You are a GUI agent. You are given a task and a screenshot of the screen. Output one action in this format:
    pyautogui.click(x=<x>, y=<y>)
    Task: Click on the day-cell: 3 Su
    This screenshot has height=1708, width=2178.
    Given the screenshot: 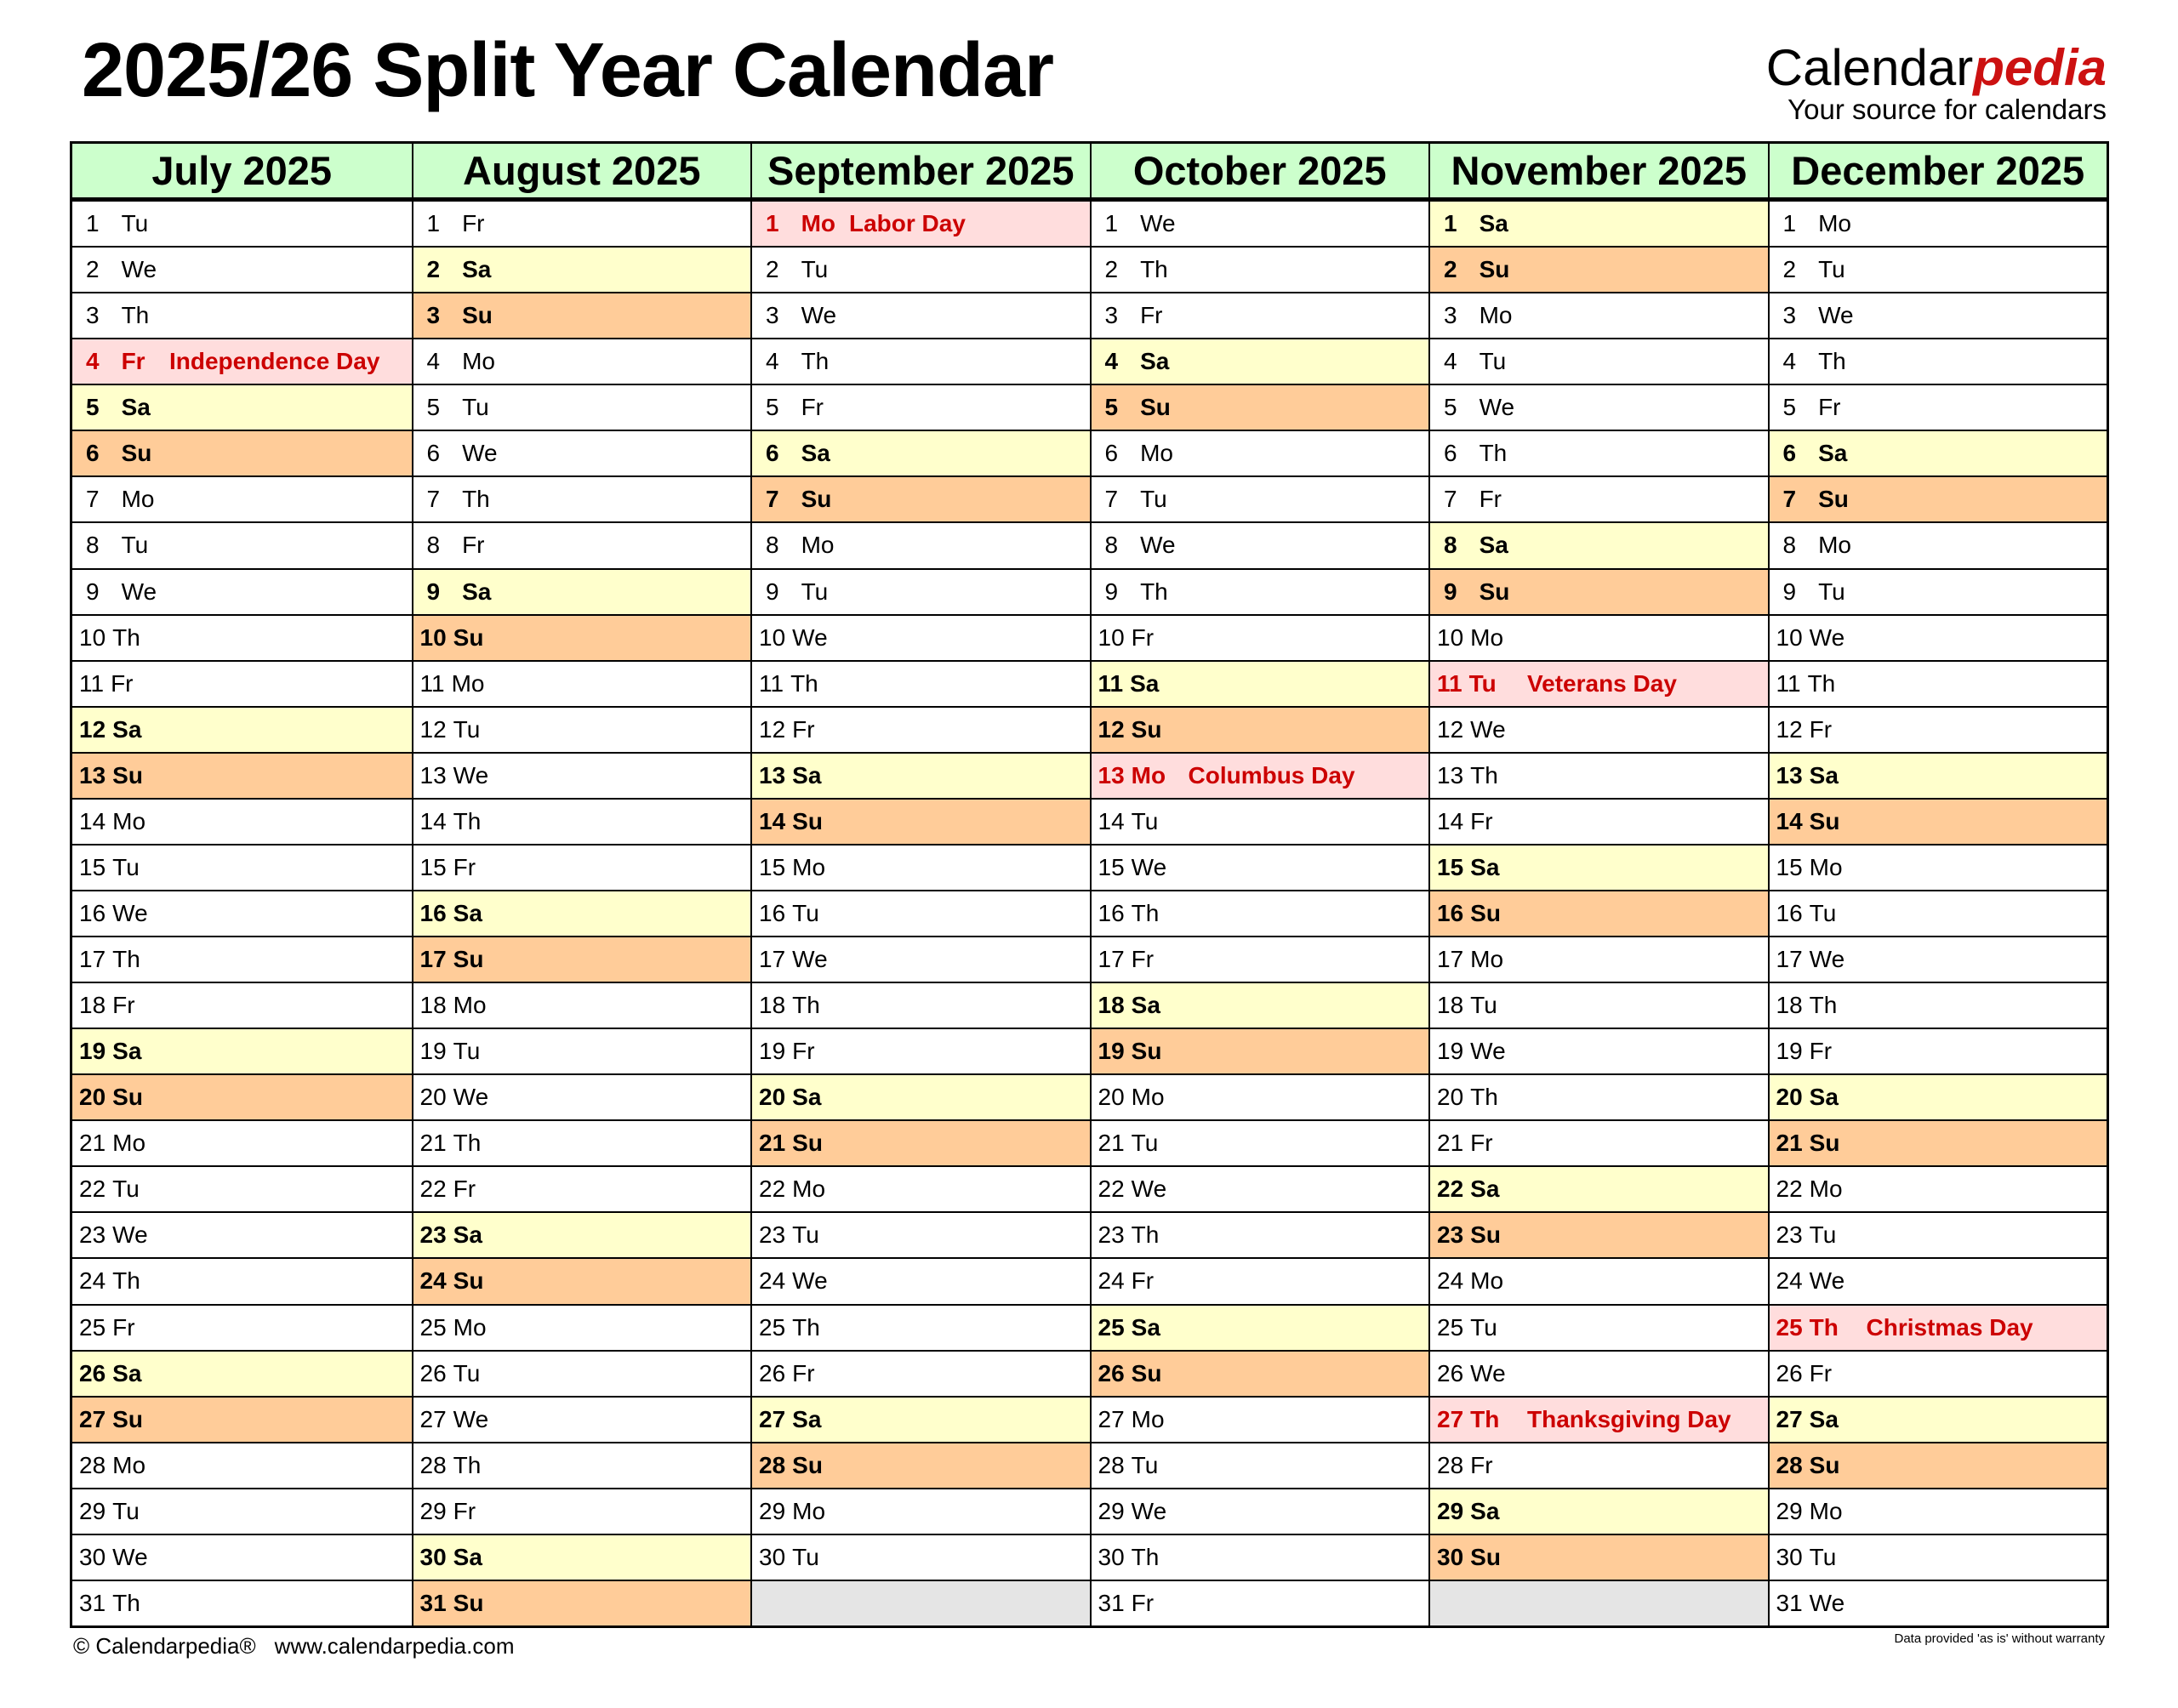 What is the action you would take?
    pyautogui.click(x=581, y=315)
    